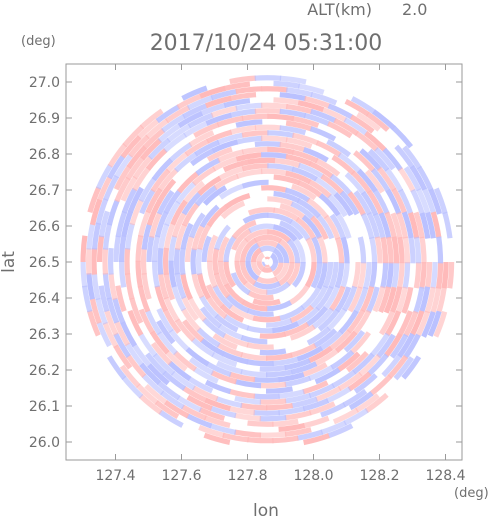 The width and height of the screenshot is (491, 521). What do you see at coordinates (44, 335) in the screenshot?
I see `y-tick-label: 26.3` at bounding box center [44, 335].